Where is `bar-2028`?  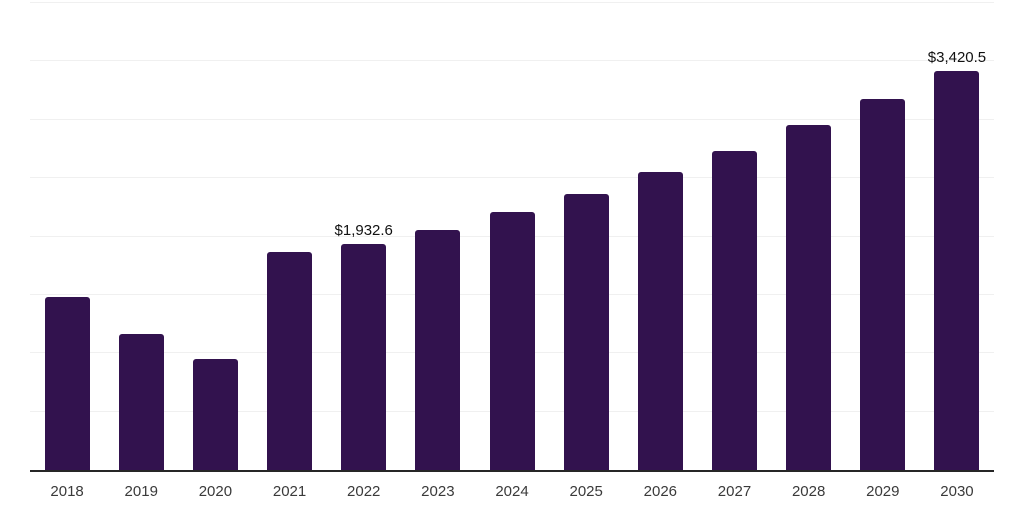 bar-2028 is located at coordinates (809, 297).